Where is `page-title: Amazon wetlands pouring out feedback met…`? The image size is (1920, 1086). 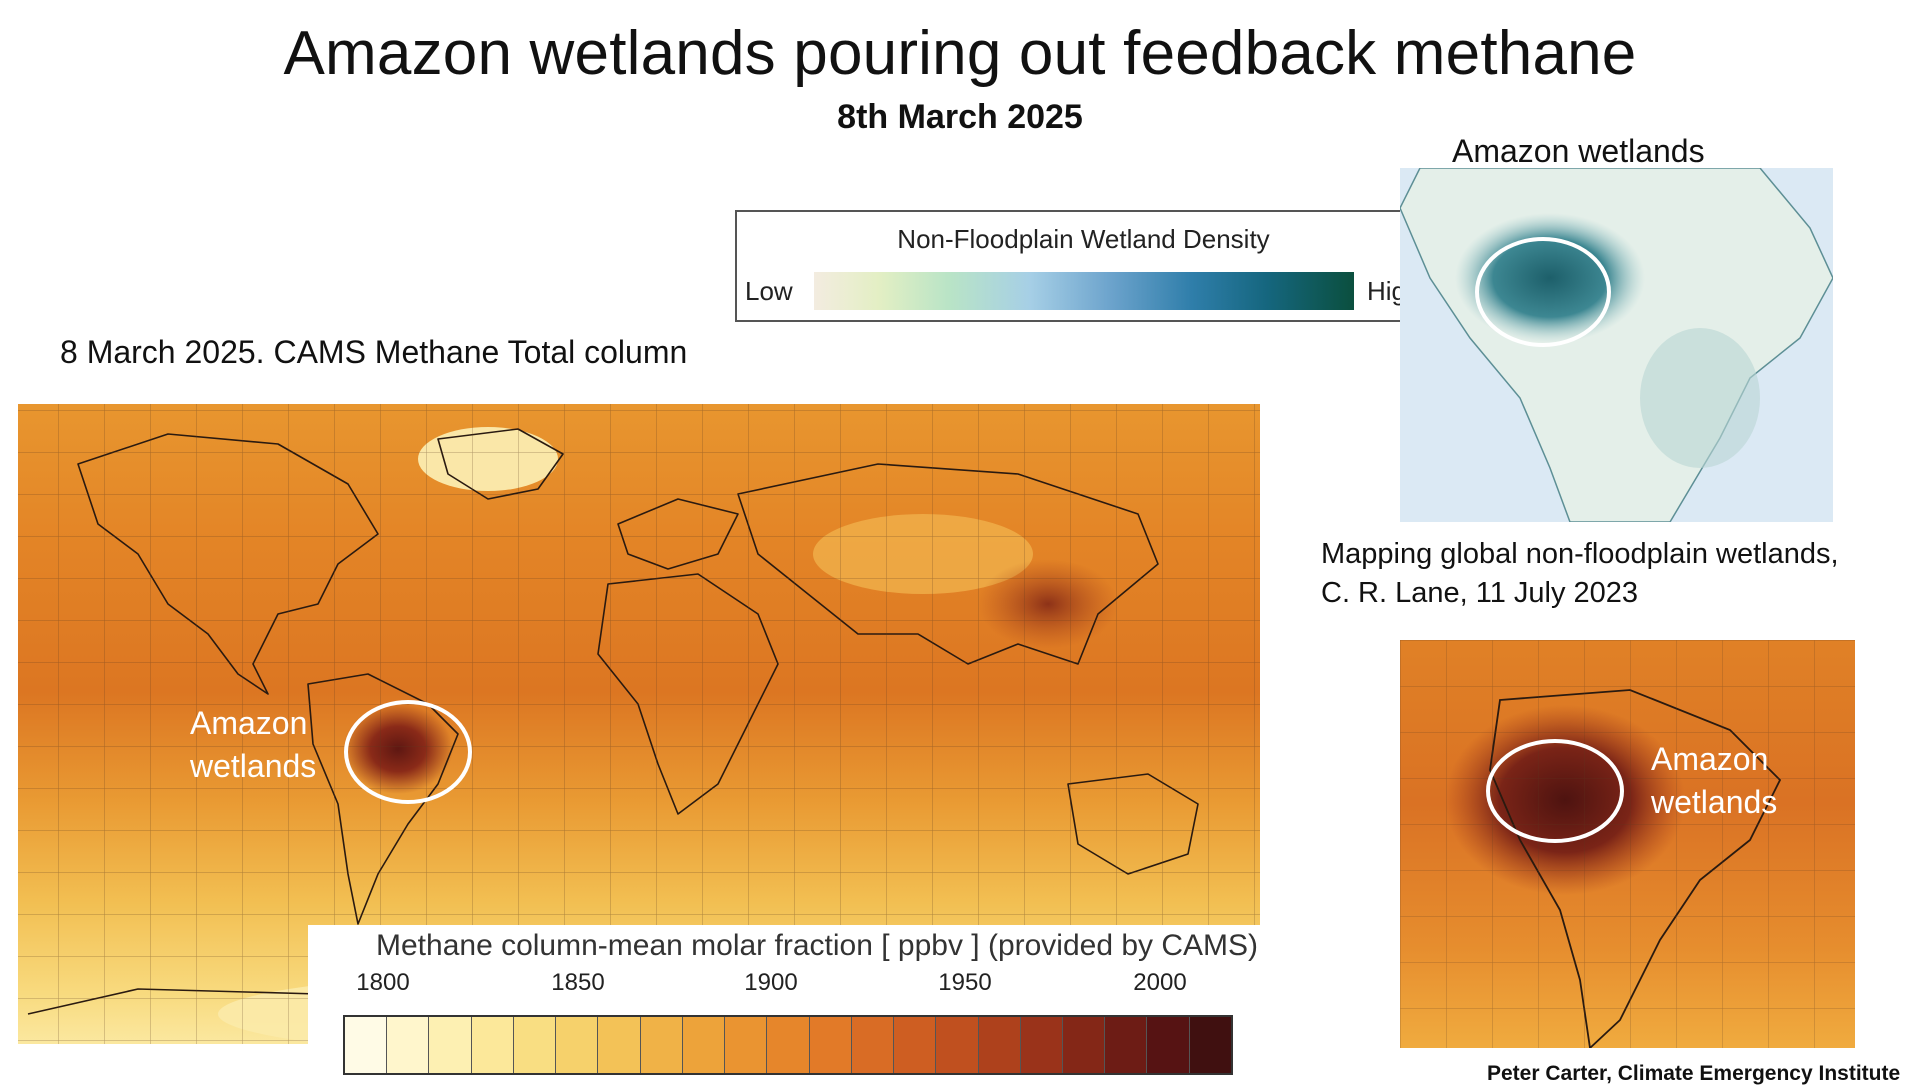
page-title: Amazon wetlands pouring out feedback met… is located at coordinates (960, 53).